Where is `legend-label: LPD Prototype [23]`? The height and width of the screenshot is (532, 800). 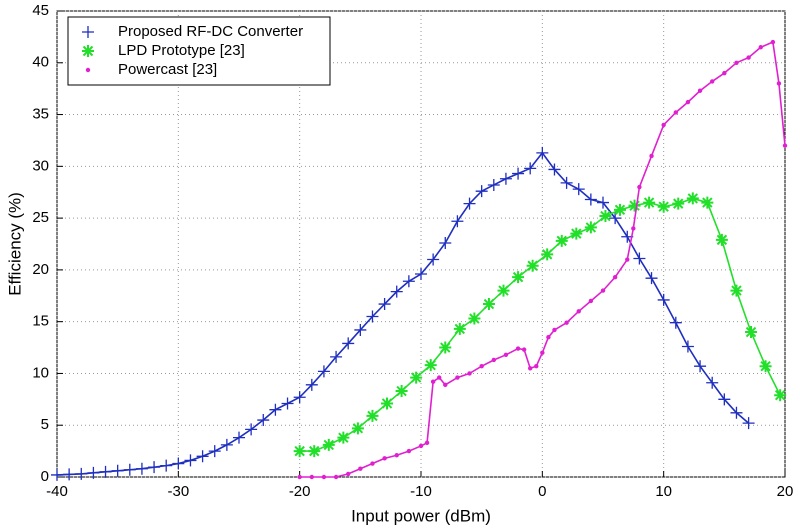 legend-label: LPD Prototype [23] is located at coordinates (181, 50).